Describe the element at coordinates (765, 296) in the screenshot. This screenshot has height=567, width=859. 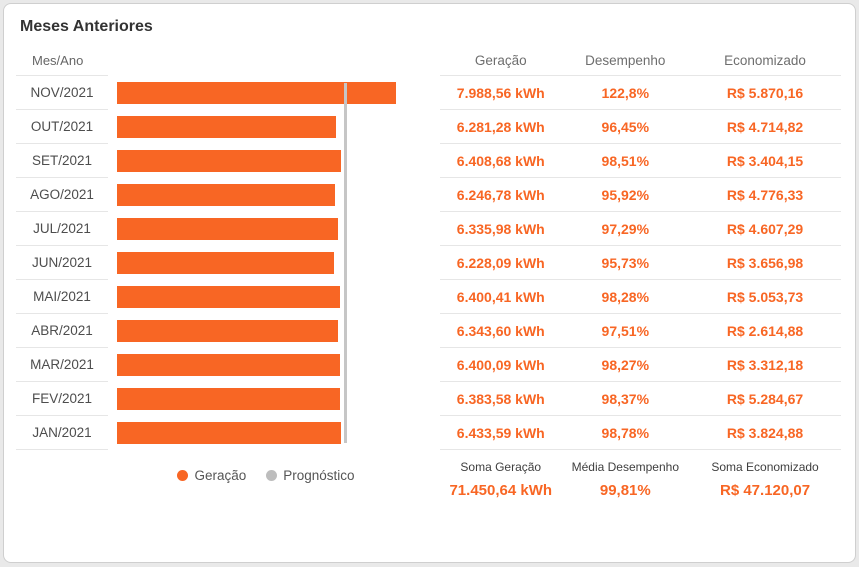
I see `cell-economizado: R$ 5.053,73` at that location.